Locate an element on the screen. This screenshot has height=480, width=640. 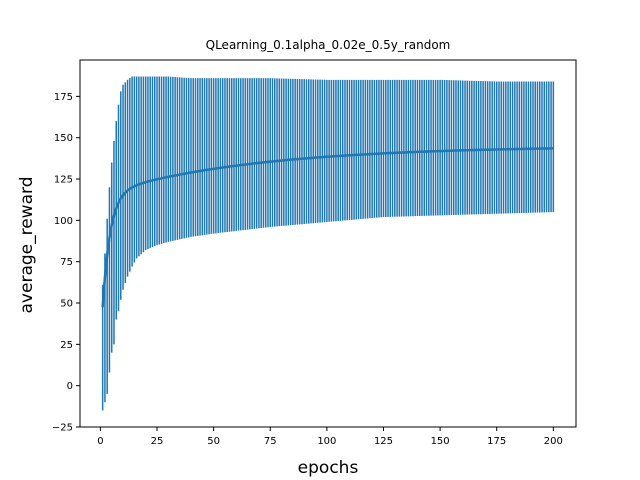
y-tick-label: −25 is located at coordinates (62, 428).